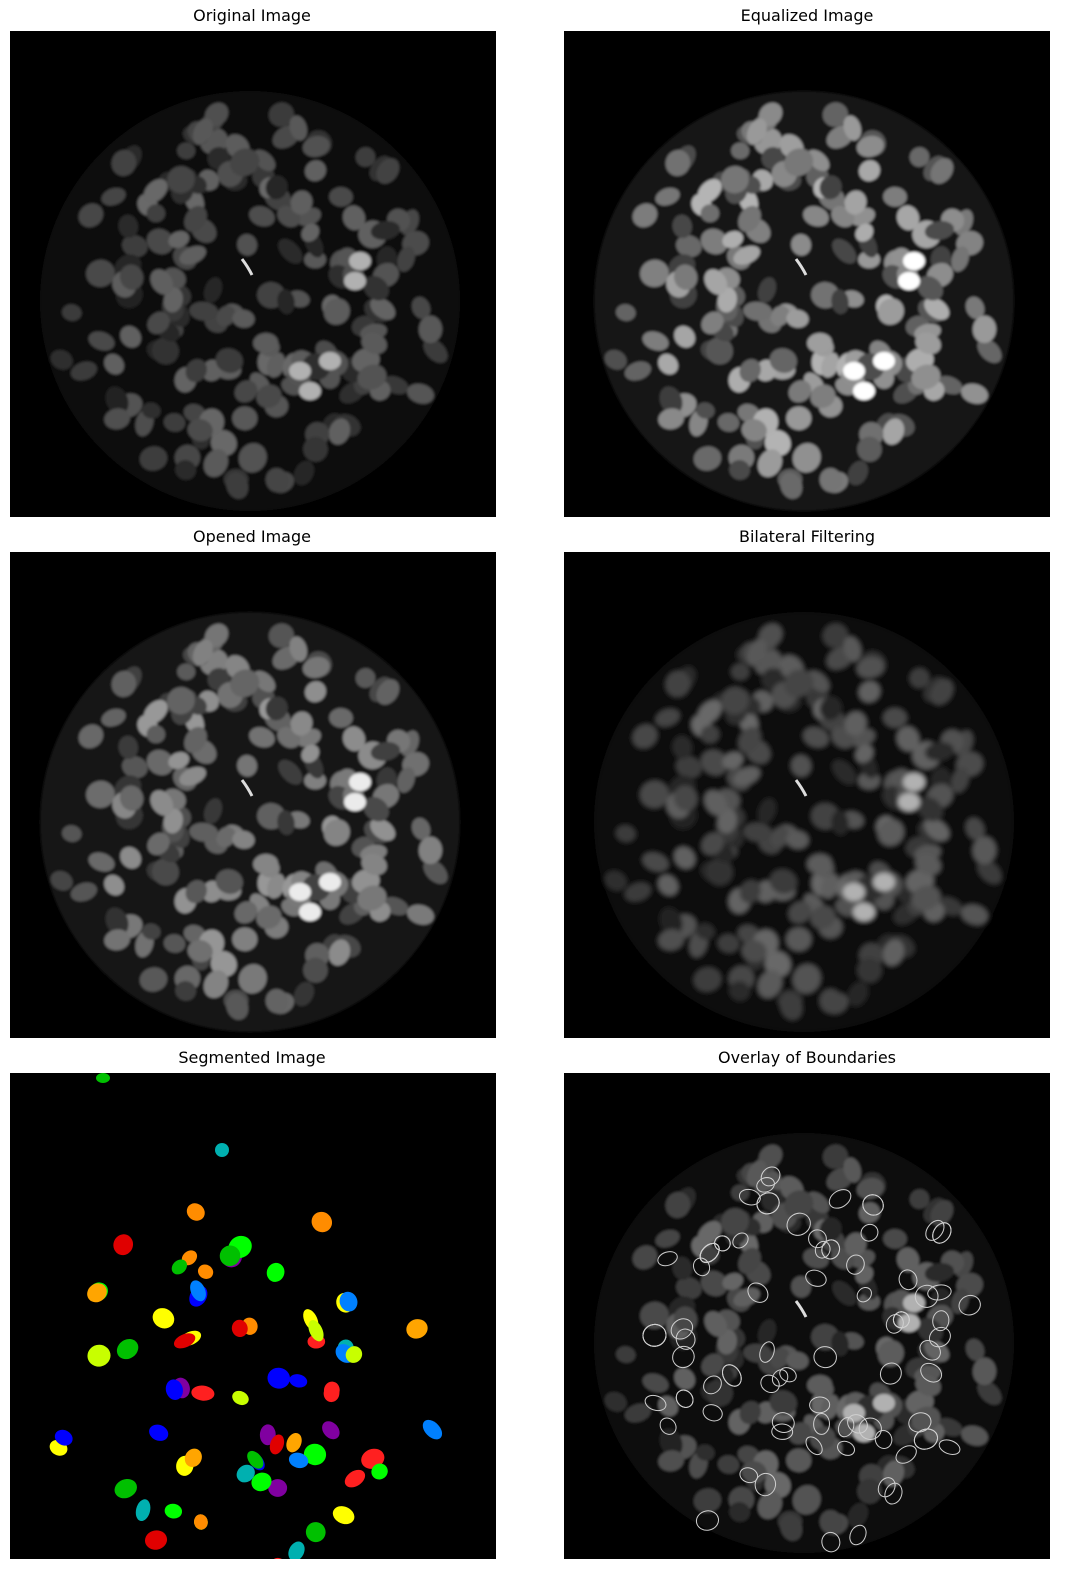  I want to click on overlay-image, so click(807, 1316).